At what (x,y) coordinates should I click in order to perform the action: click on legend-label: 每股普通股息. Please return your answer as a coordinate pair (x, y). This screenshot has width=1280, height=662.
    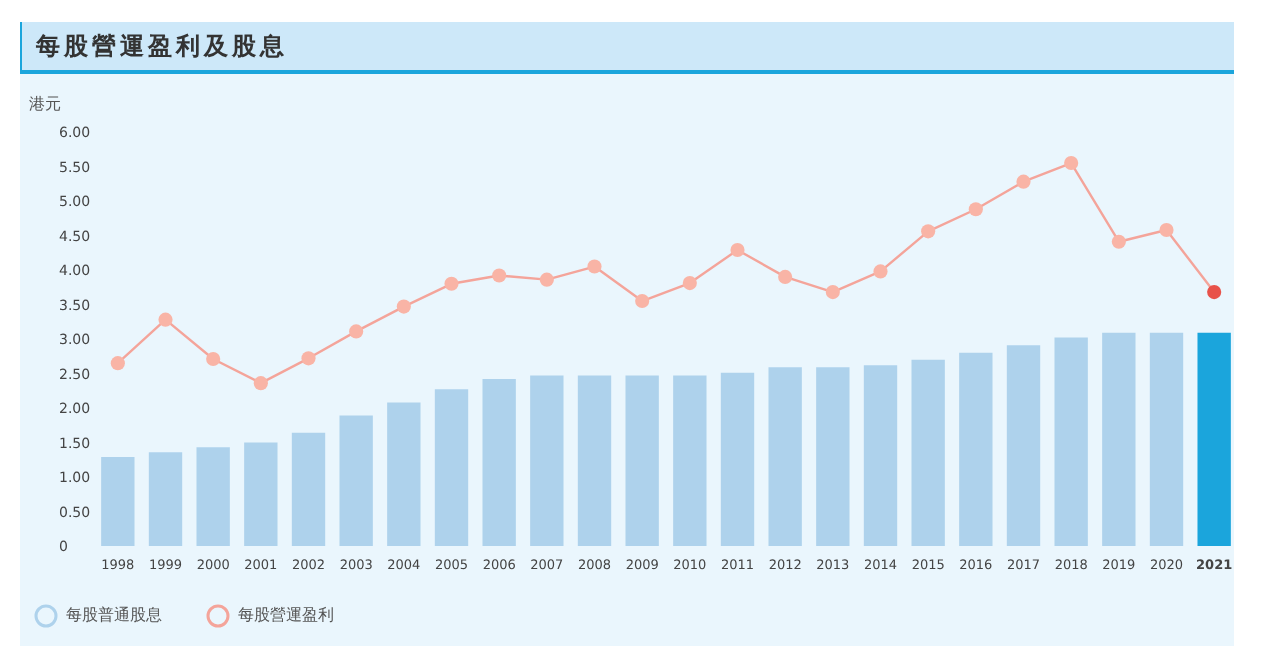
    Looking at the image, I should click on (114, 615).